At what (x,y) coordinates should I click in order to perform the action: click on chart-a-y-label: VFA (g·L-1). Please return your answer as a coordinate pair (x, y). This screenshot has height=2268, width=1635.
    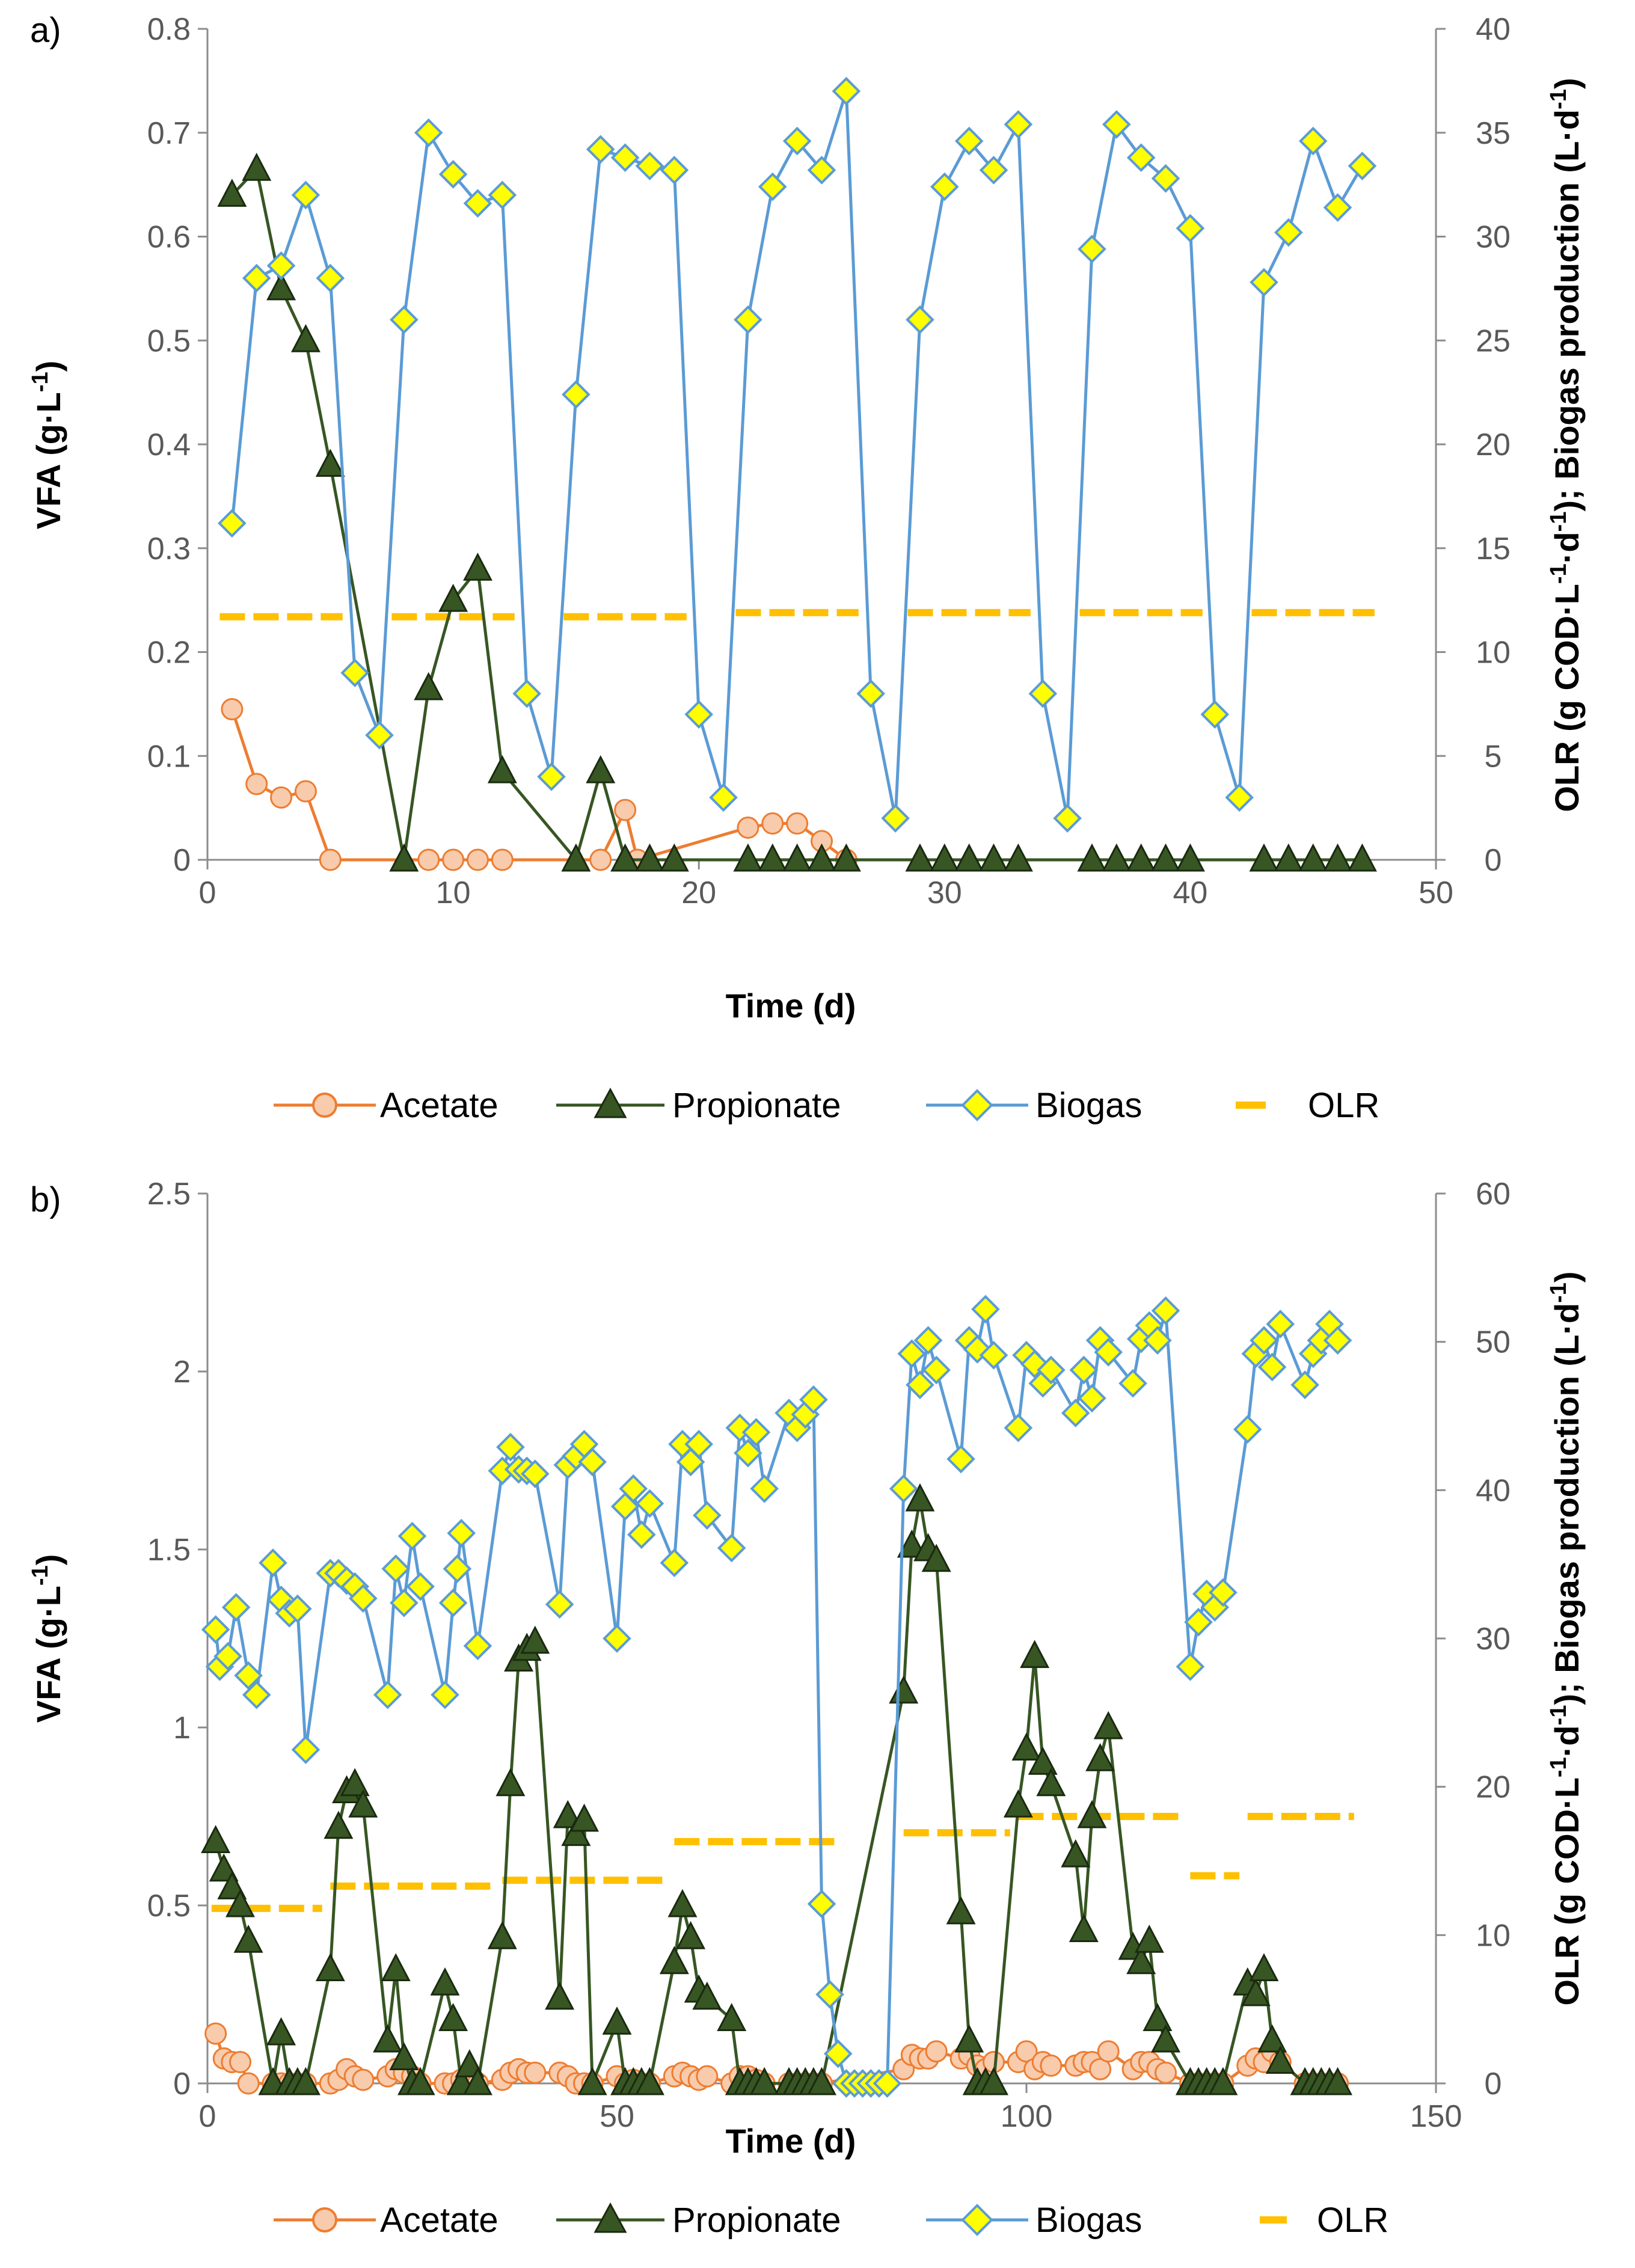
    Looking at the image, I should click on (47, 445).